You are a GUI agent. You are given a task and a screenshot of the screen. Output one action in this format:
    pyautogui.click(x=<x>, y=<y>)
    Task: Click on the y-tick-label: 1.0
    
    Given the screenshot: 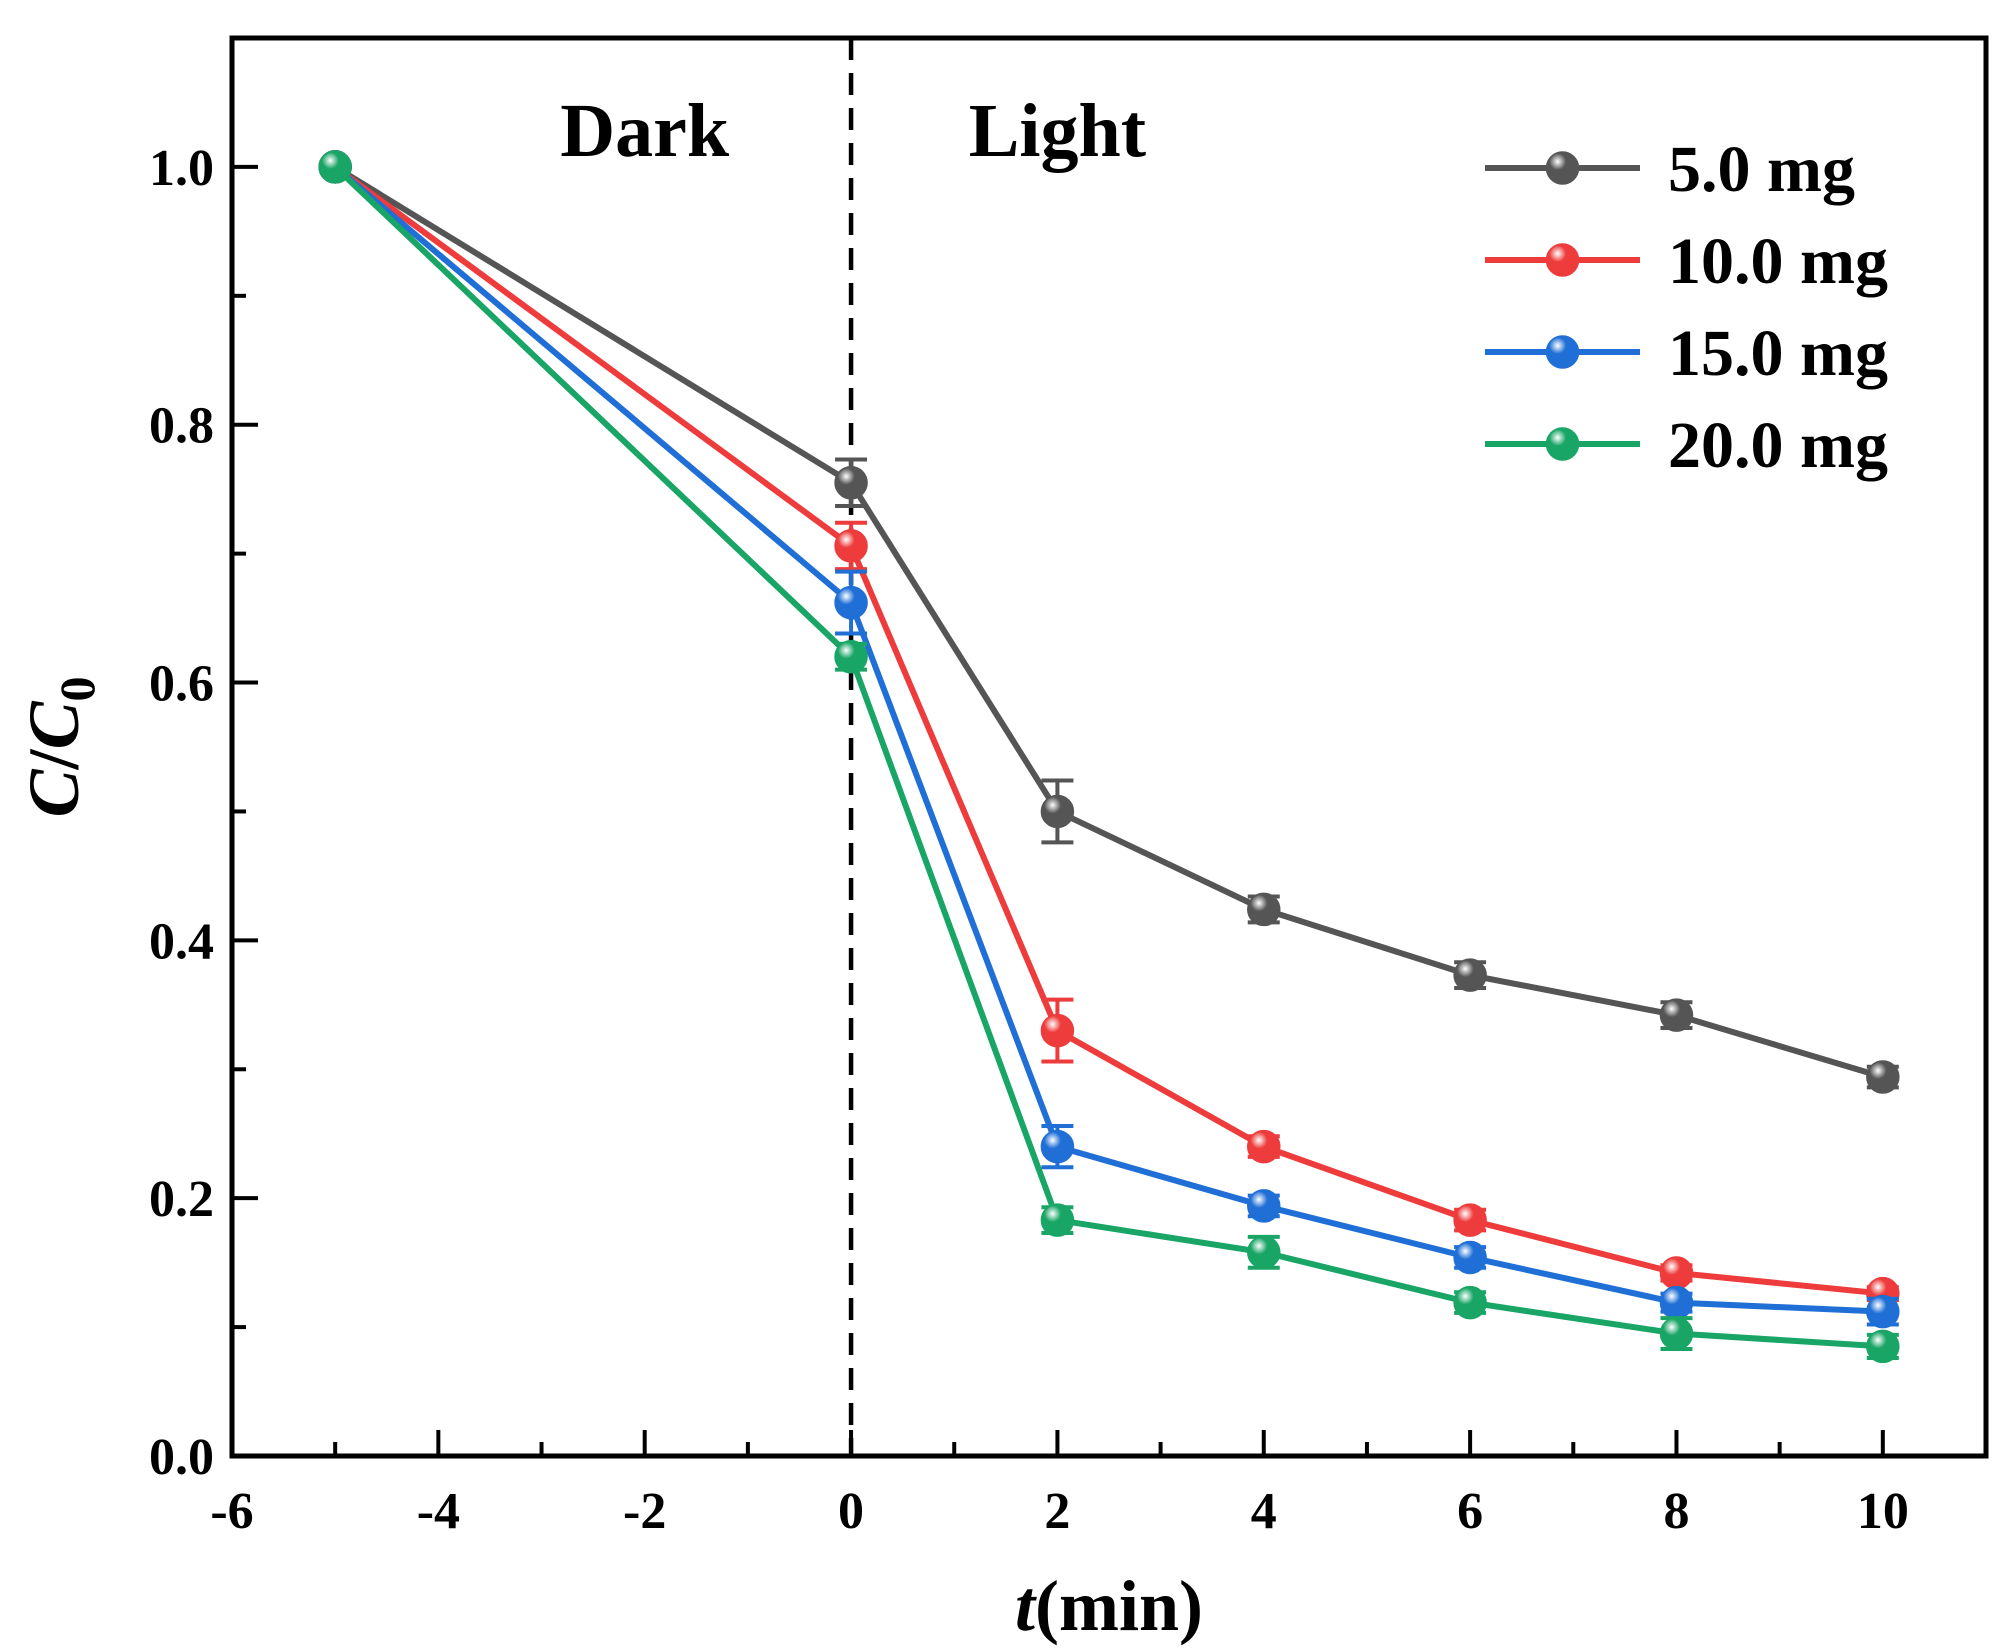 What is the action you would take?
    pyautogui.click(x=181, y=168)
    